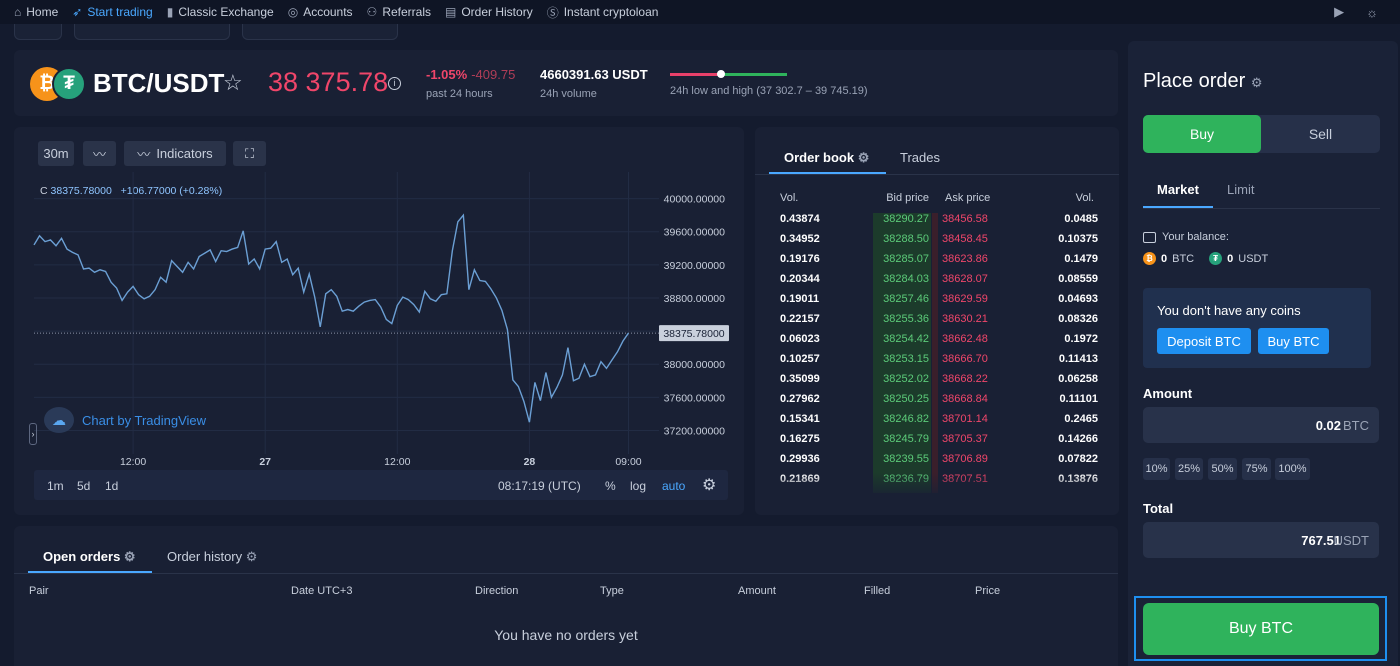  What do you see at coordinates (1372, 12) in the screenshot?
I see `sun-icon: ☼` at bounding box center [1372, 12].